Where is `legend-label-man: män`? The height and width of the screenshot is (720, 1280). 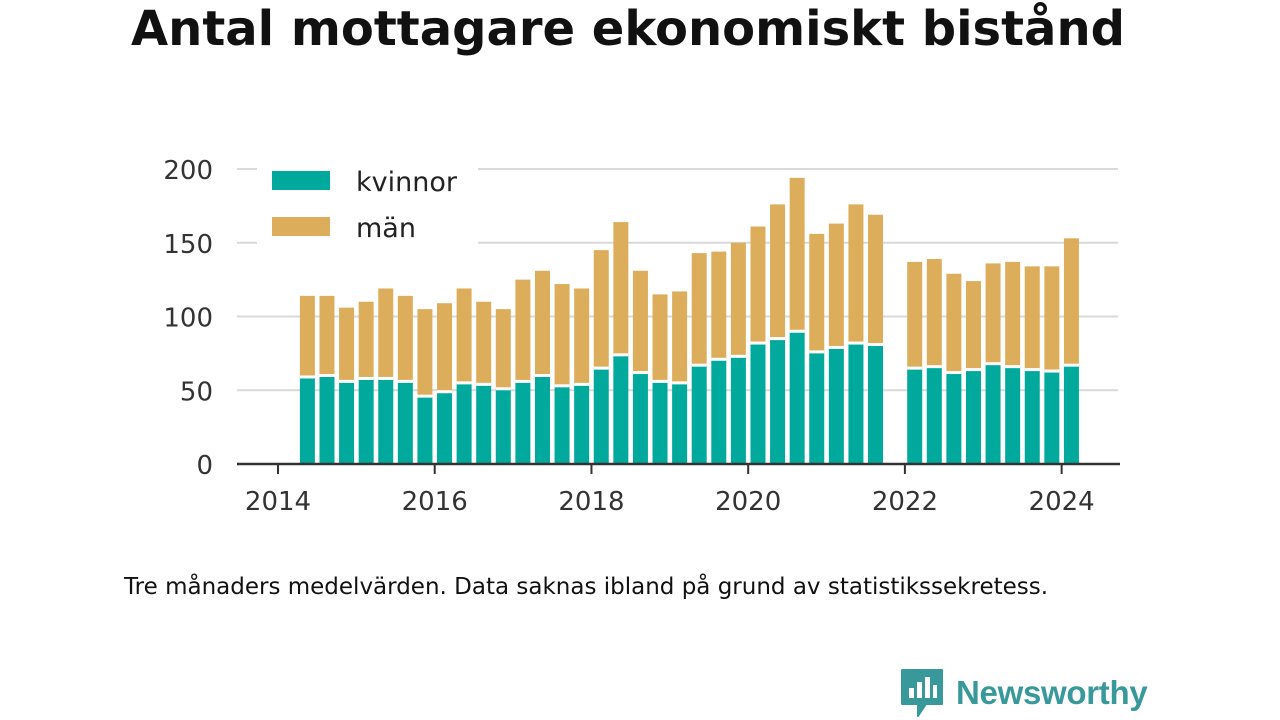
legend-label-man: män is located at coordinates (386, 228).